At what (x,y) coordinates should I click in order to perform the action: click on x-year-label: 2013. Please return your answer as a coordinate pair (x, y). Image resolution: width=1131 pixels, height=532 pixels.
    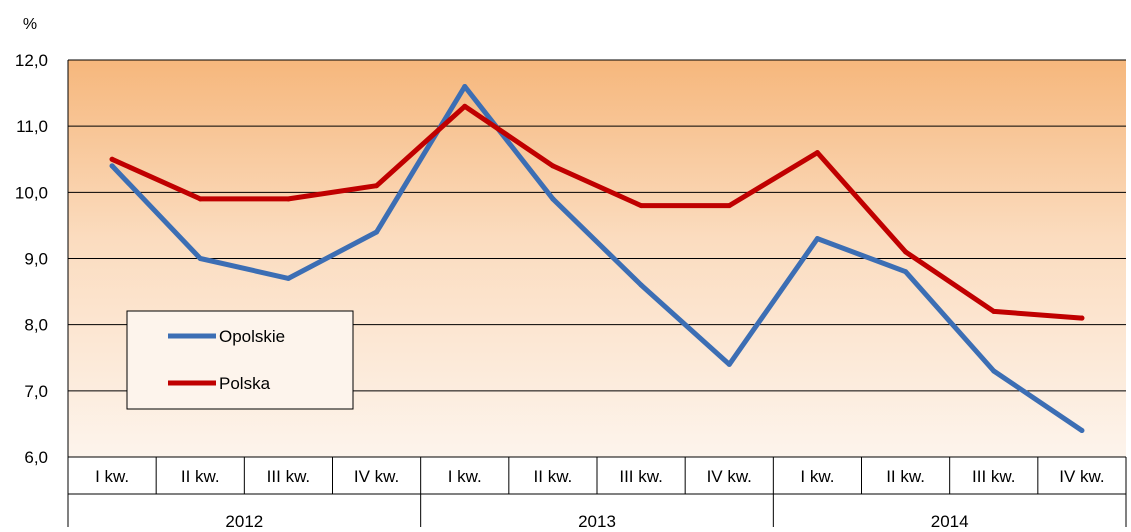
    Looking at the image, I should click on (597, 519).